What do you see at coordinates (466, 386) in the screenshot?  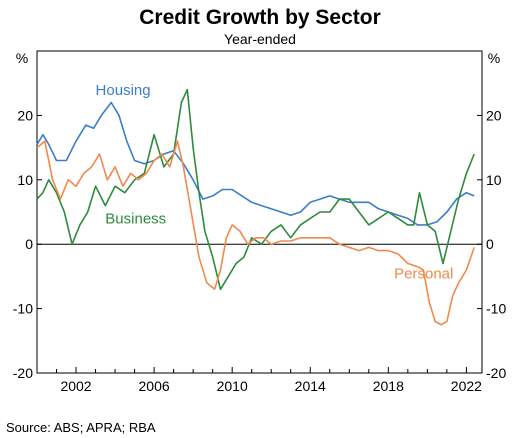 I see `x-tick-label: 2022` at bounding box center [466, 386].